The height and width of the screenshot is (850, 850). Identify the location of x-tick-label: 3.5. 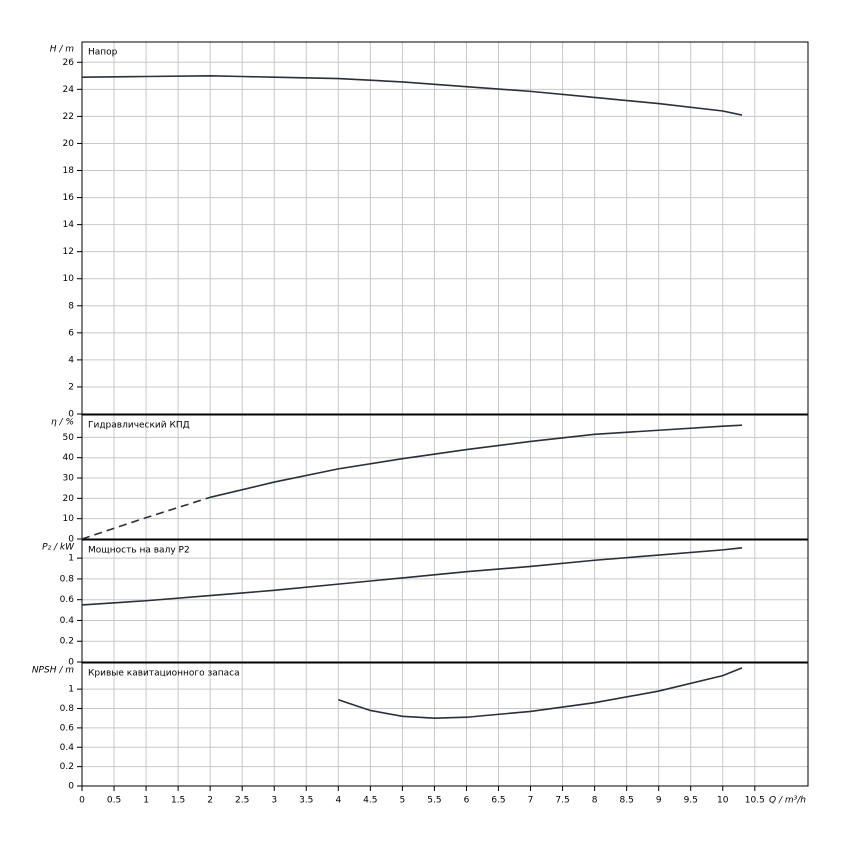
(306, 801).